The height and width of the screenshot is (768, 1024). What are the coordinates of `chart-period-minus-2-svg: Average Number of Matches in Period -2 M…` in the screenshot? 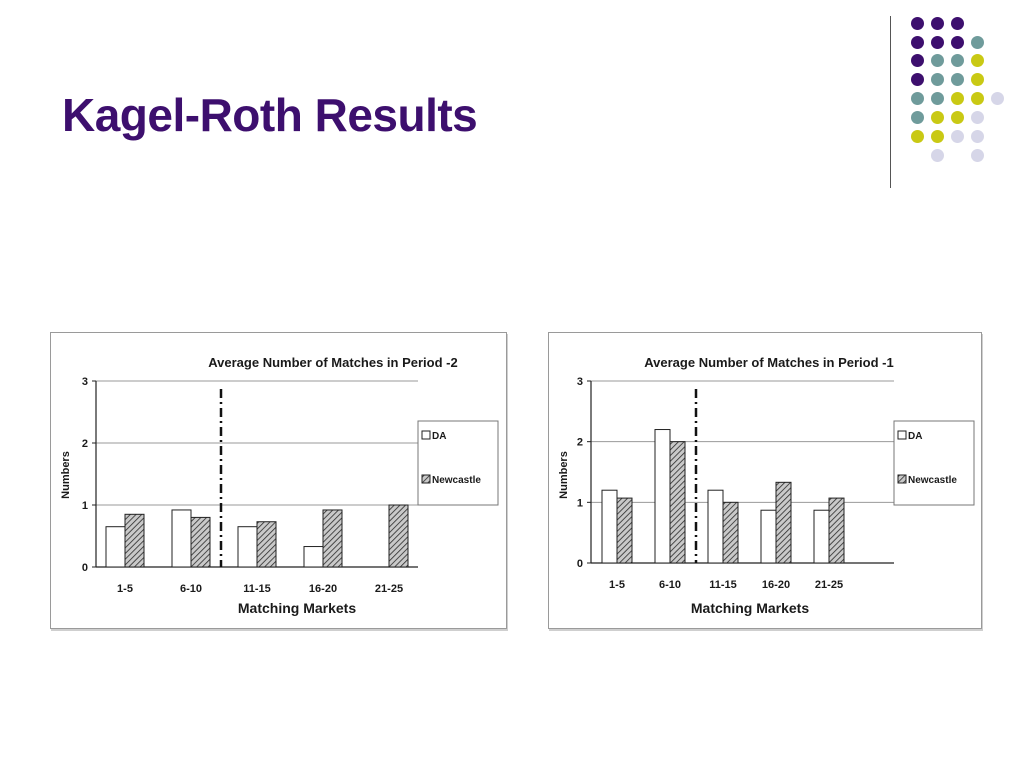 It's located at (279, 485).